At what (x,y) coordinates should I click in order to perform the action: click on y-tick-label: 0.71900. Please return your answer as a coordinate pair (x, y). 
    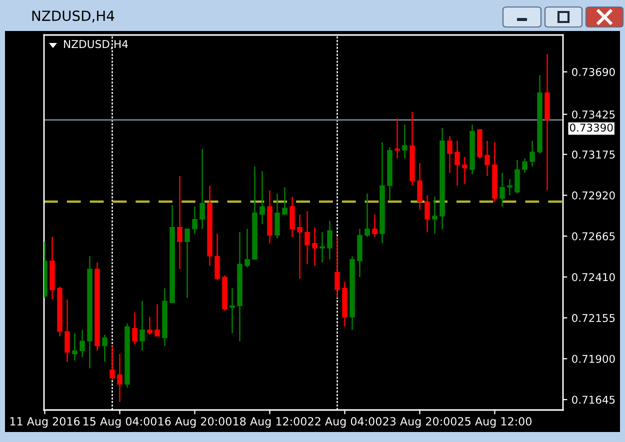
    Looking at the image, I should click on (593, 358).